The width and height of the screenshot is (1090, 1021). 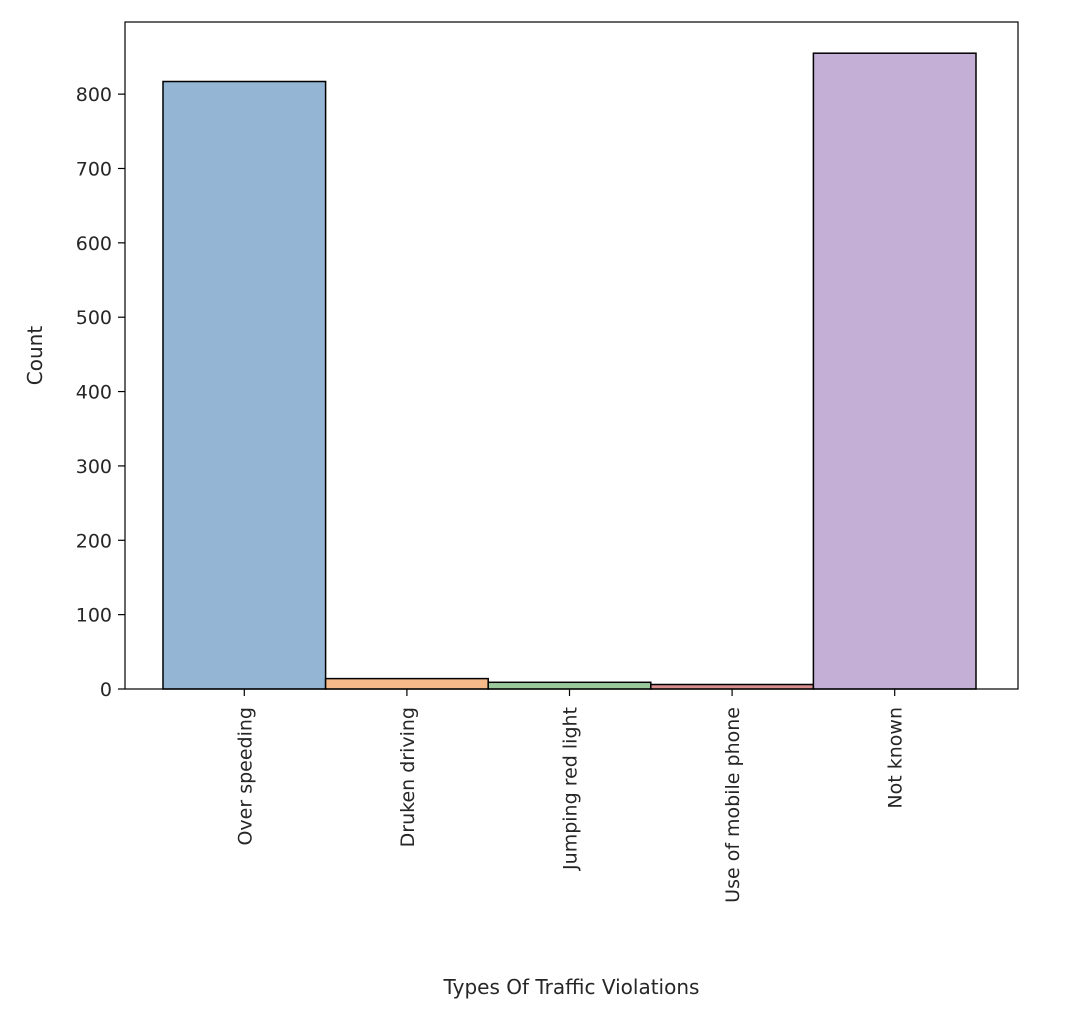 I want to click on y-tick-label: 100, so click(x=94, y=616).